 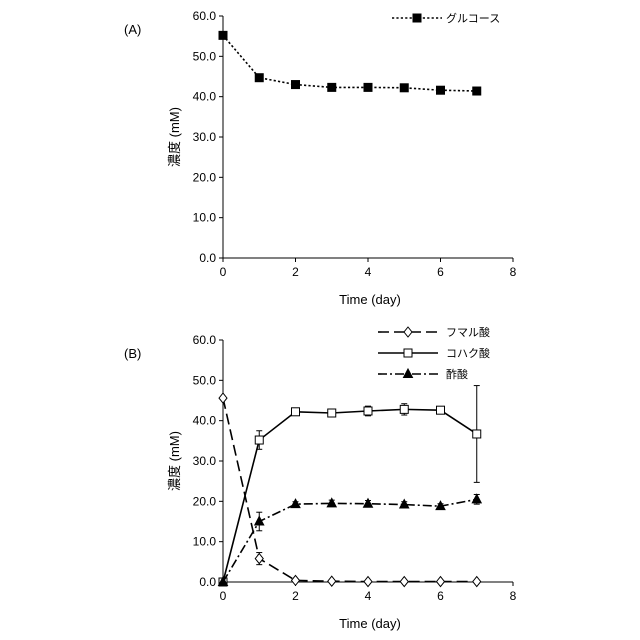 I want to click on legend-label: グルコース, so click(x=473, y=18).